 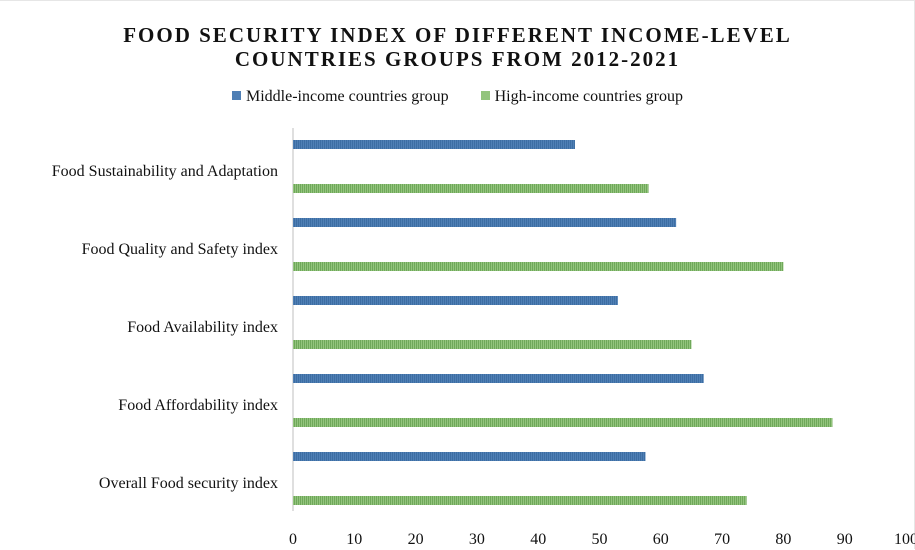 What do you see at coordinates (354, 539) in the screenshot?
I see `x-tick-label: 10` at bounding box center [354, 539].